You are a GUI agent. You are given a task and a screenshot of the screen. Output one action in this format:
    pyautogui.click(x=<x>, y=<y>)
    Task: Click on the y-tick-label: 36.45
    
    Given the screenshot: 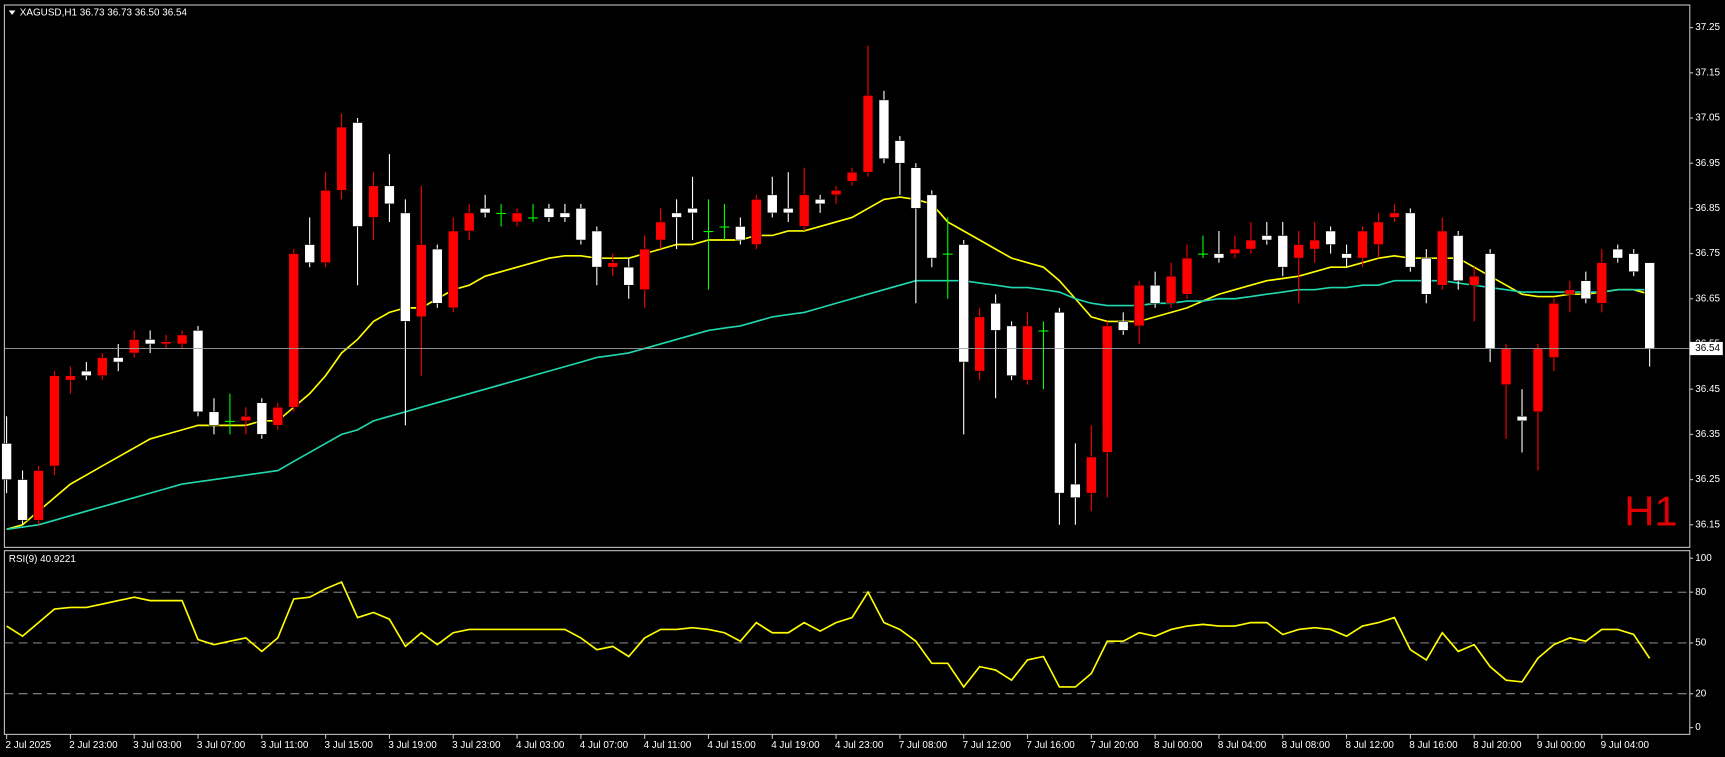 What is the action you would take?
    pyautogui.click(x=1707, y=389)
    